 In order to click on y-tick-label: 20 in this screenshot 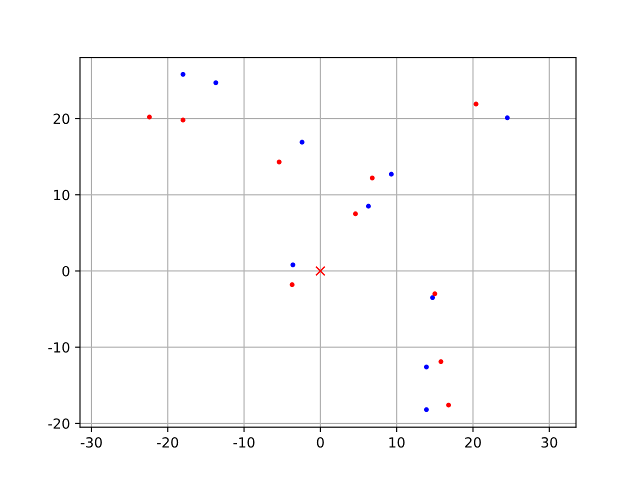, I will do `click(62, 119)`.